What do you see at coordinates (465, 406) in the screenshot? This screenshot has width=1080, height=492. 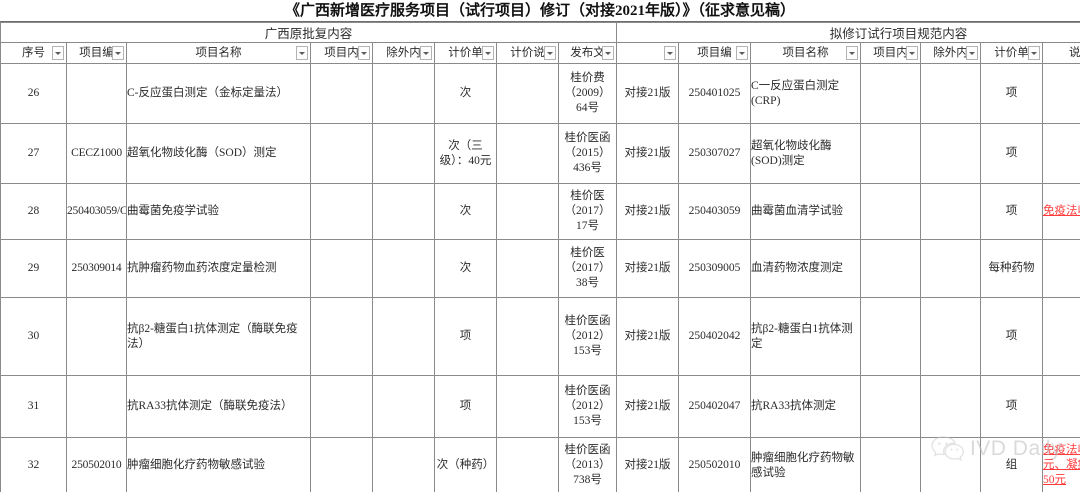 I see `cell-left-unit: 项` at bounding box center [465, 406].